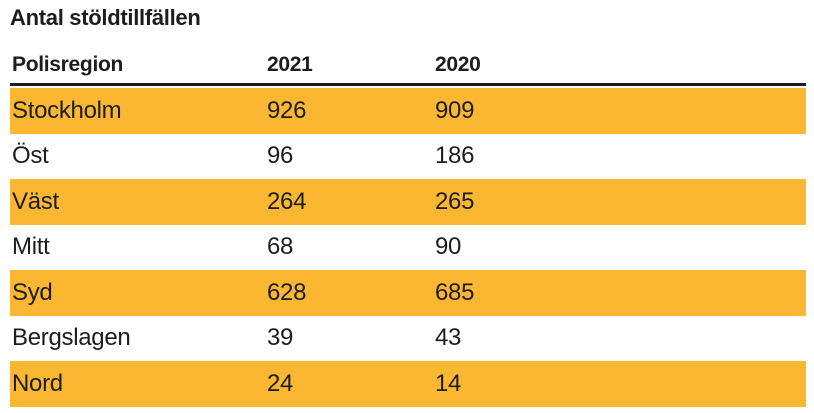 This screenshot has width=814, height=413. What do you see at coordinates (455, 292) in the screenshot?
I see `cell-2020-value: 685` at bounding box center [455, 292].